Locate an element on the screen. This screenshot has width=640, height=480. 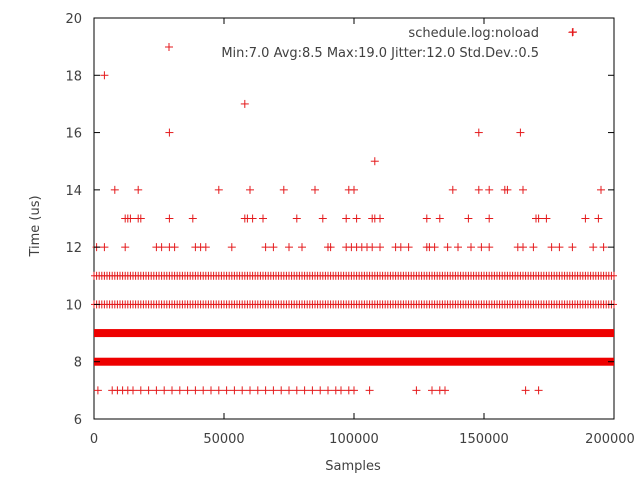
legend-marker is located at coordinates (573, 32).